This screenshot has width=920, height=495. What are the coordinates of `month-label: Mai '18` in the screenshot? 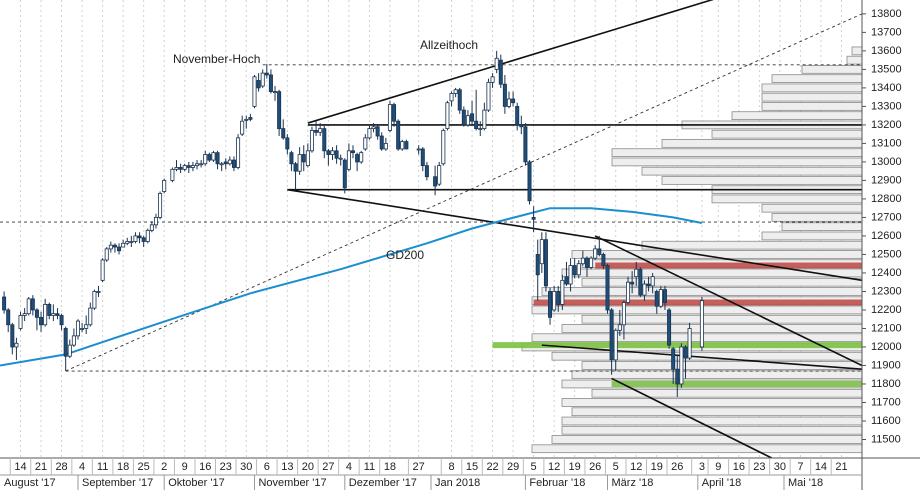 It's located at (805, 483).